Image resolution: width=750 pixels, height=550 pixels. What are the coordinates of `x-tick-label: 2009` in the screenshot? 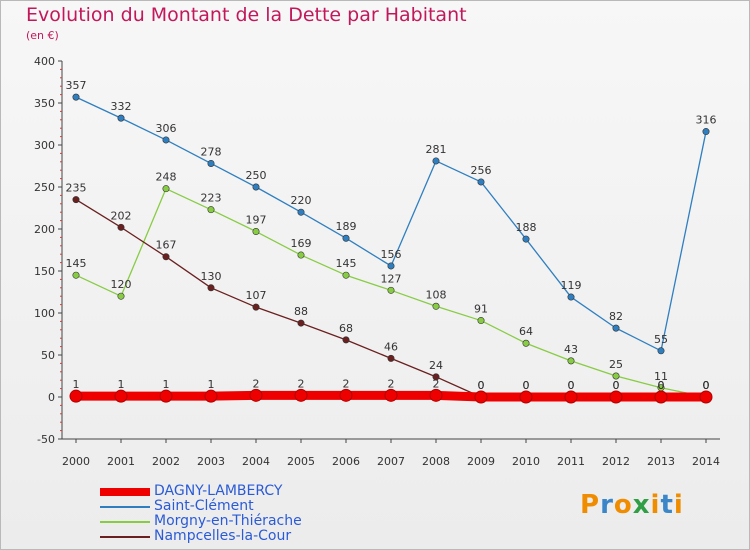 It's located at (481, 461).